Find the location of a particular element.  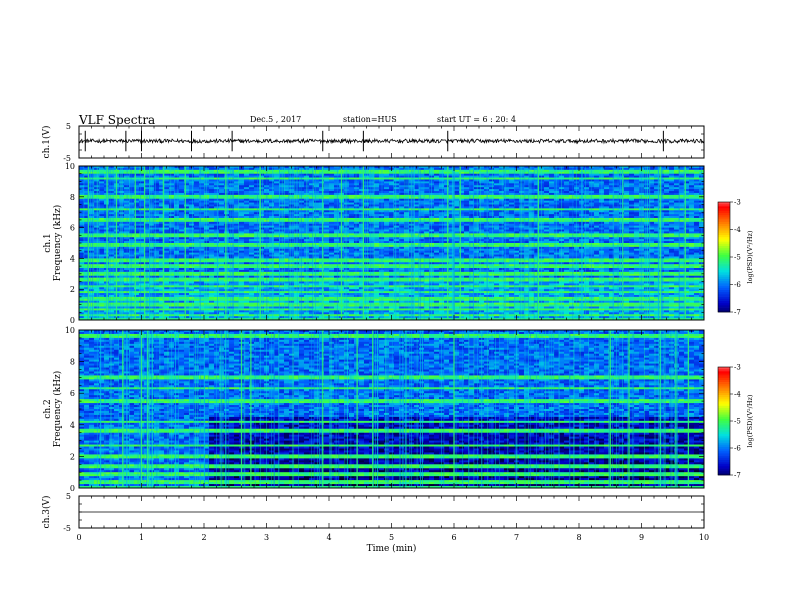

spectrogram-y-label-2: ch.2 Frequency (kHz) is located at coordinates (53, 409).